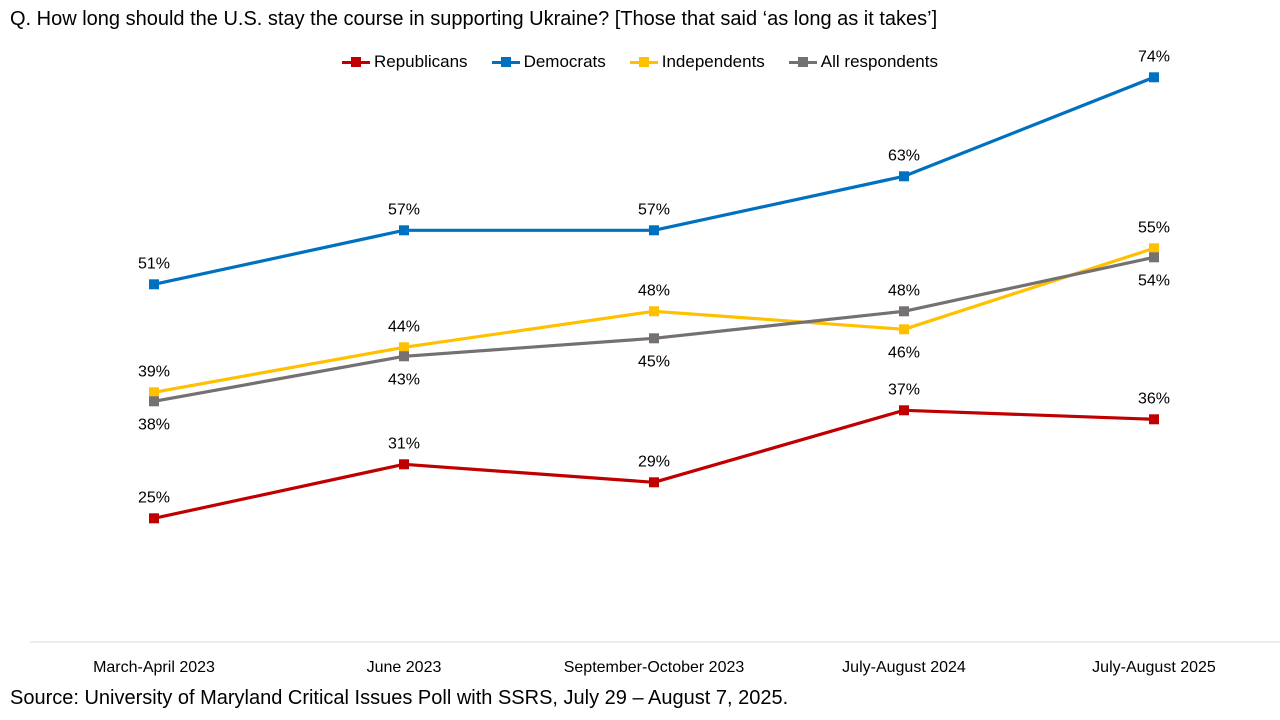 The image size is (1280, 720). I want to click on data-label-democrats: 74%, so click(1154, 56).